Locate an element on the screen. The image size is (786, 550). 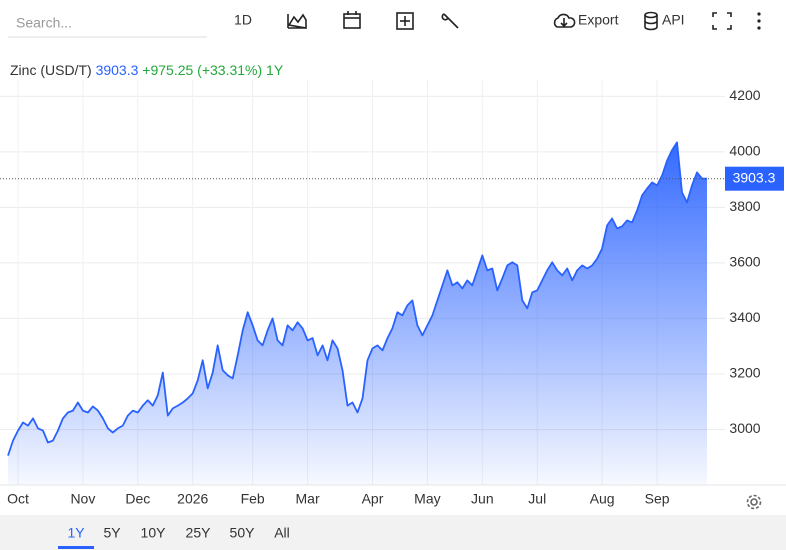
settings-wrench-icon is located at coordinates (450, 21).